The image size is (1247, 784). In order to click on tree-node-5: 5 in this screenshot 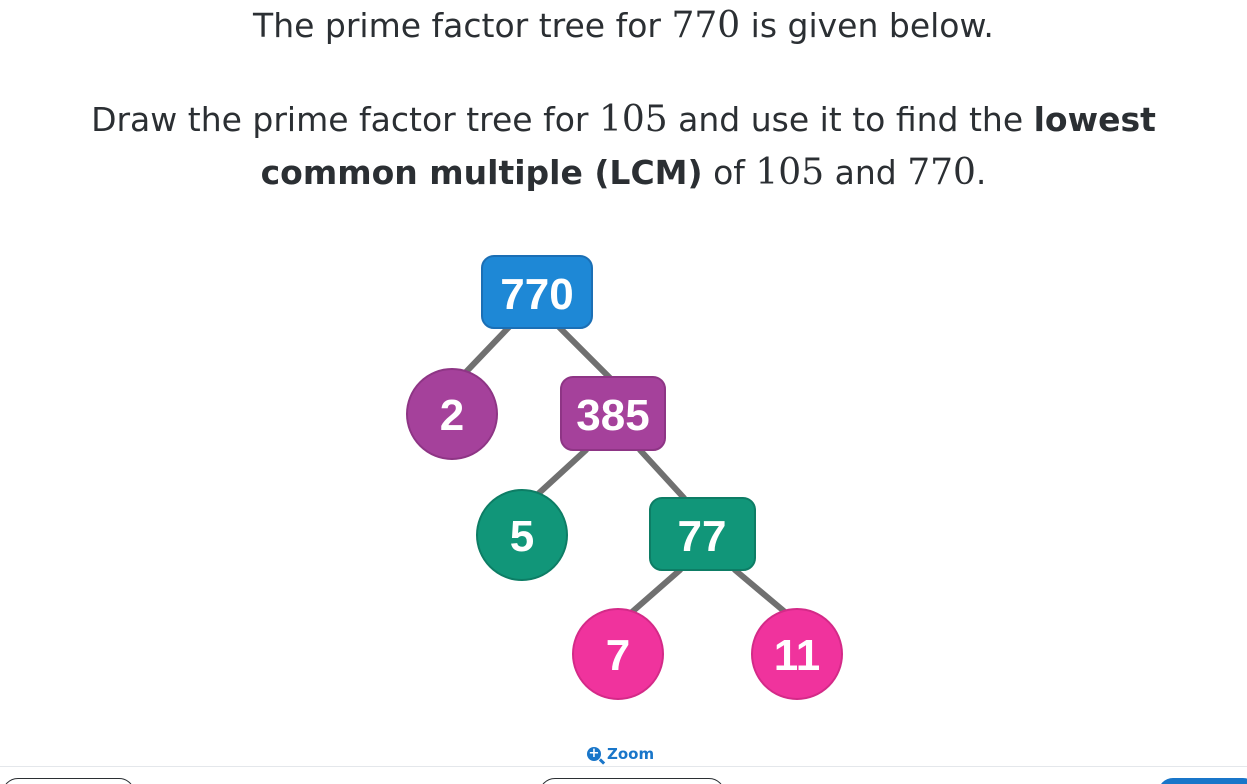, I will do `click(522, 535)`.